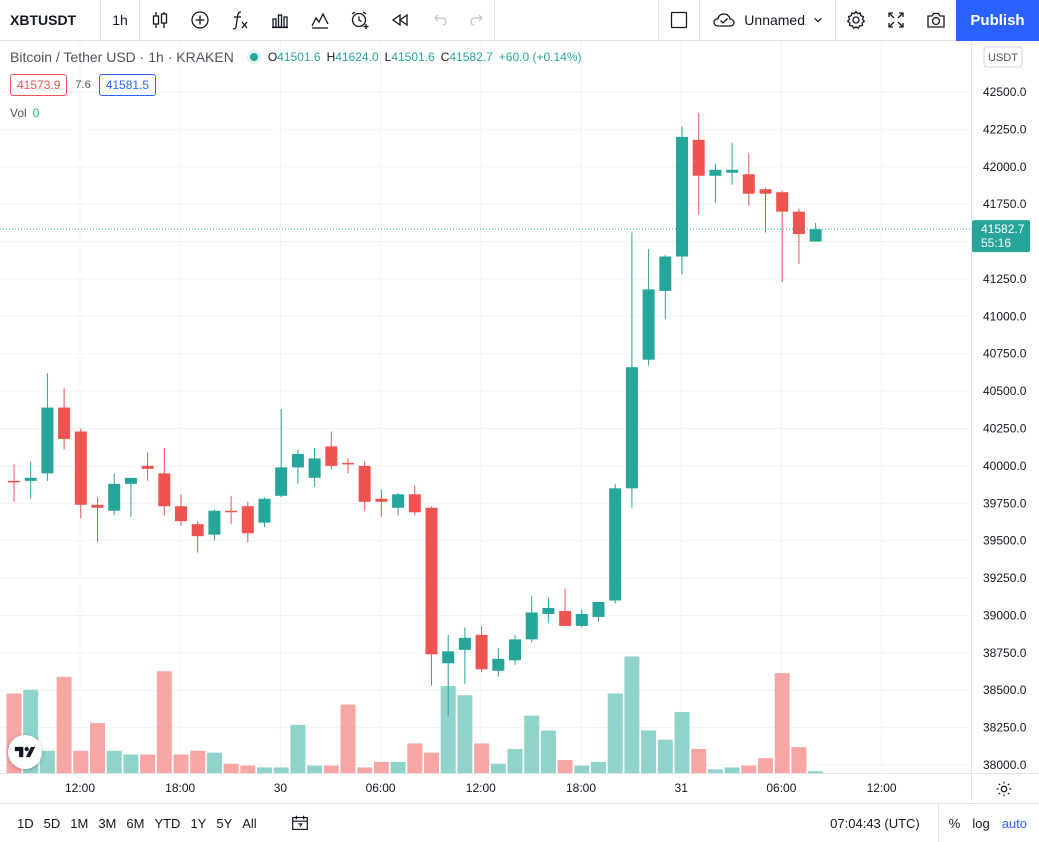  I want to click on alert-icon, so click(360, 20).